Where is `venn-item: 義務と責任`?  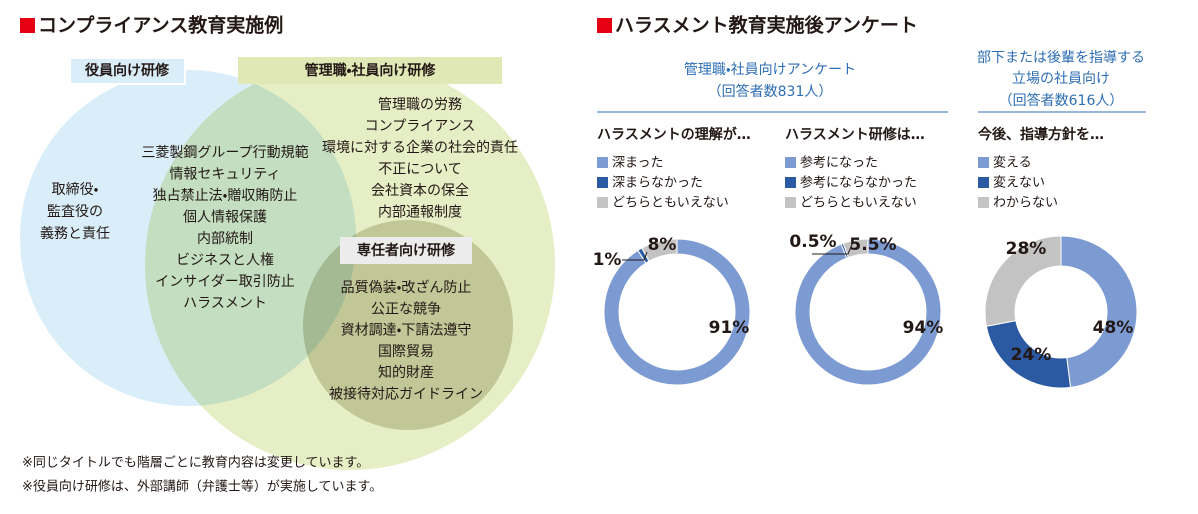
venn-item: 義務と責任 is located at coordinates (75, 233).